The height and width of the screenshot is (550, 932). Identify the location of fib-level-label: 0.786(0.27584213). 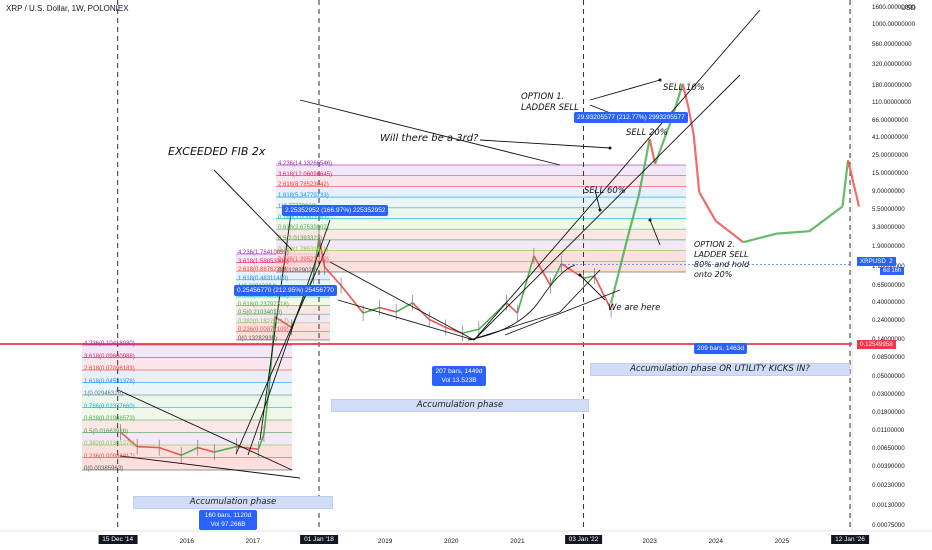
(263, 296).